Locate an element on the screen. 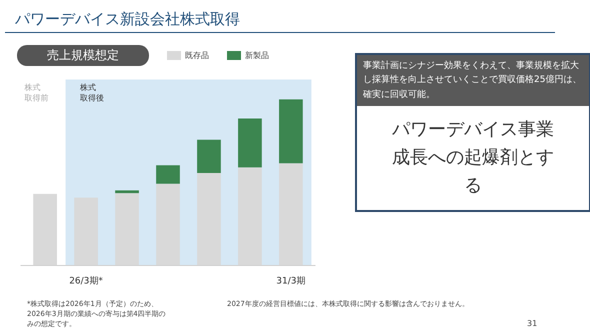 The image size is (590, 330). legend-label: 既存品 is located at coordinates (197, 56).